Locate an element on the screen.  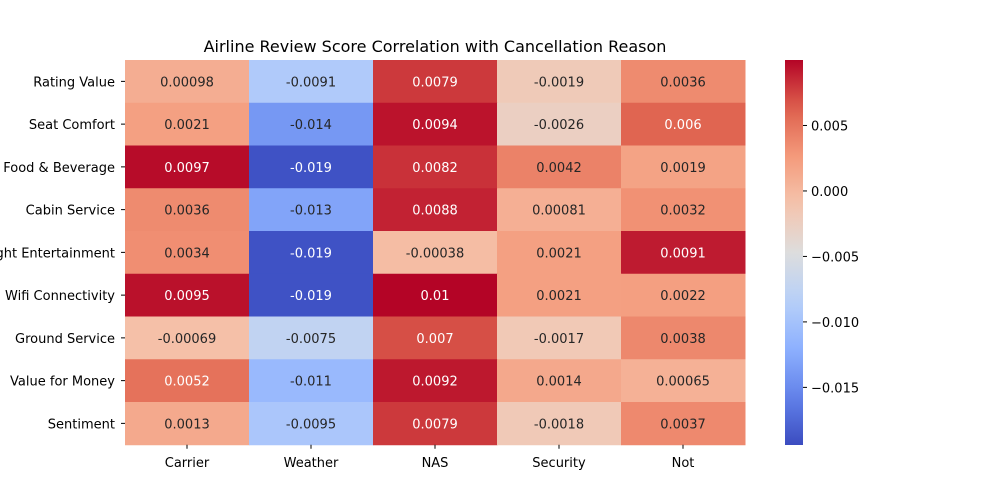
cell-value-label: 0.00081 is located at coordinates (559, 211).